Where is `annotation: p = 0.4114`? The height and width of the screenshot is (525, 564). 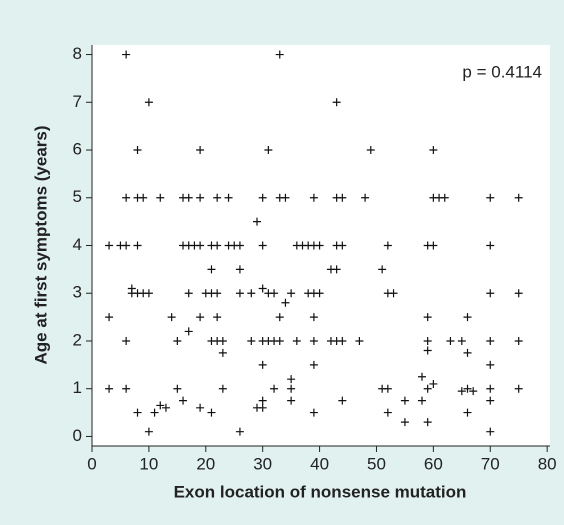
annotation: p = 0.4114 is located at coordinates (502, 71).